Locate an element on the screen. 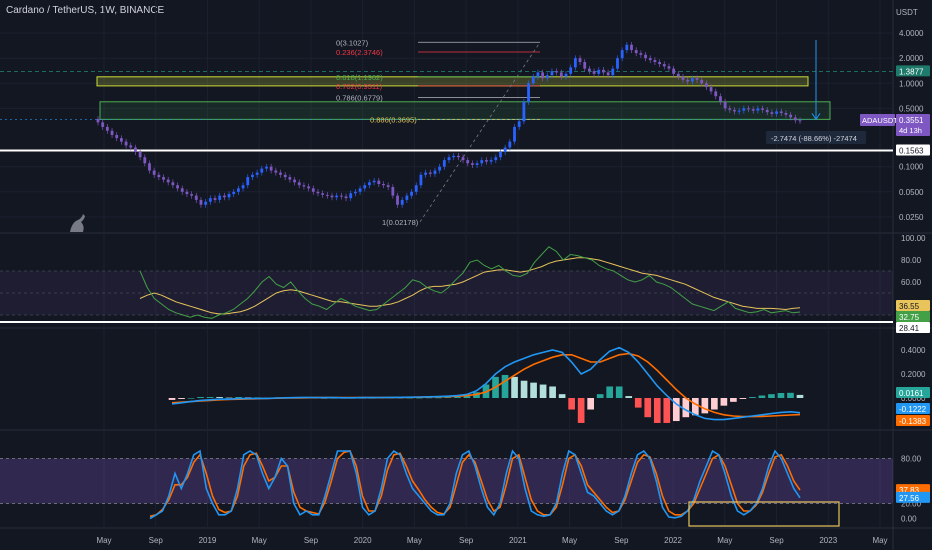 The height and width of the screenshot is (550, 932). macd-value-bg is located at coordinates (913, 408).